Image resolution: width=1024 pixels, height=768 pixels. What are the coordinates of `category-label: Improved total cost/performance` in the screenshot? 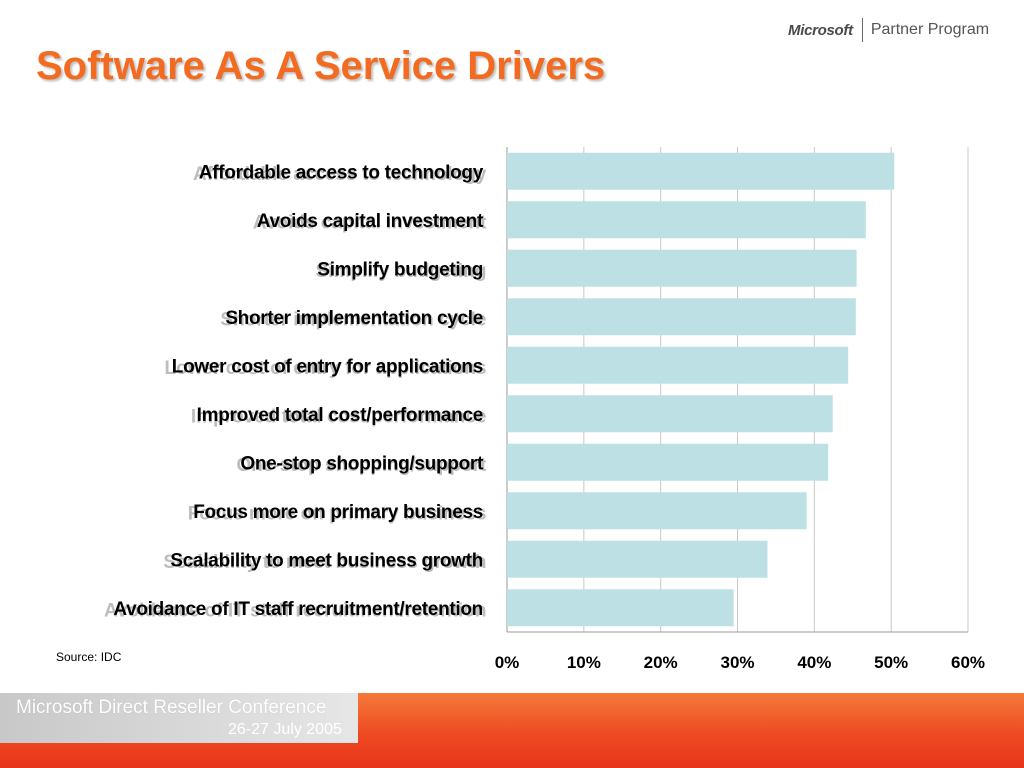 It's located at (340, 415).